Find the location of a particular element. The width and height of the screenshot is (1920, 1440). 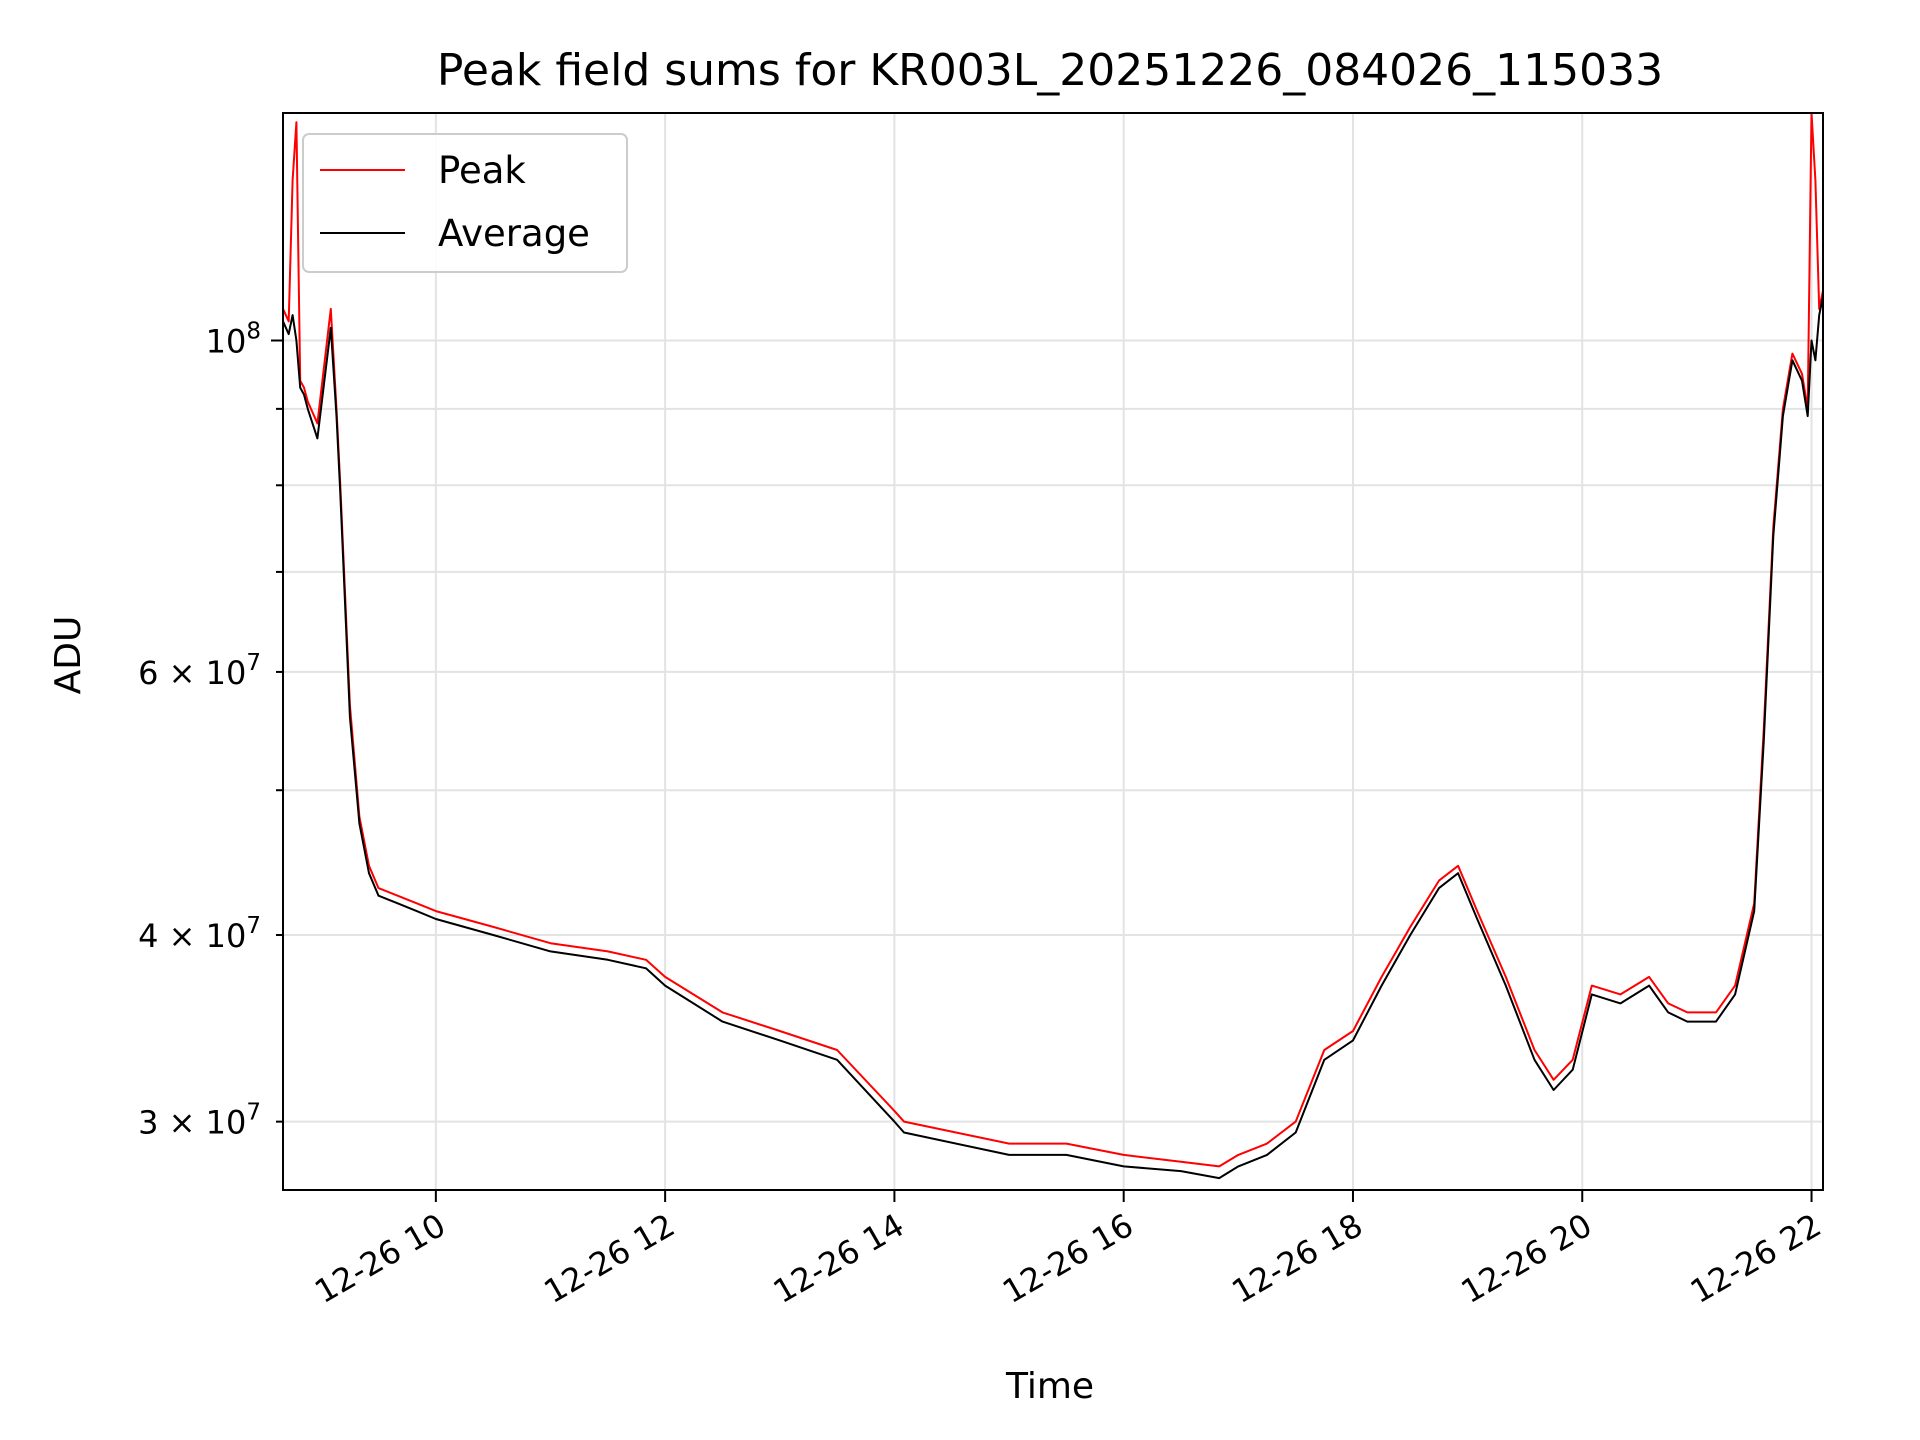

legend-label-average: Average is located at coordinates (514, 233).